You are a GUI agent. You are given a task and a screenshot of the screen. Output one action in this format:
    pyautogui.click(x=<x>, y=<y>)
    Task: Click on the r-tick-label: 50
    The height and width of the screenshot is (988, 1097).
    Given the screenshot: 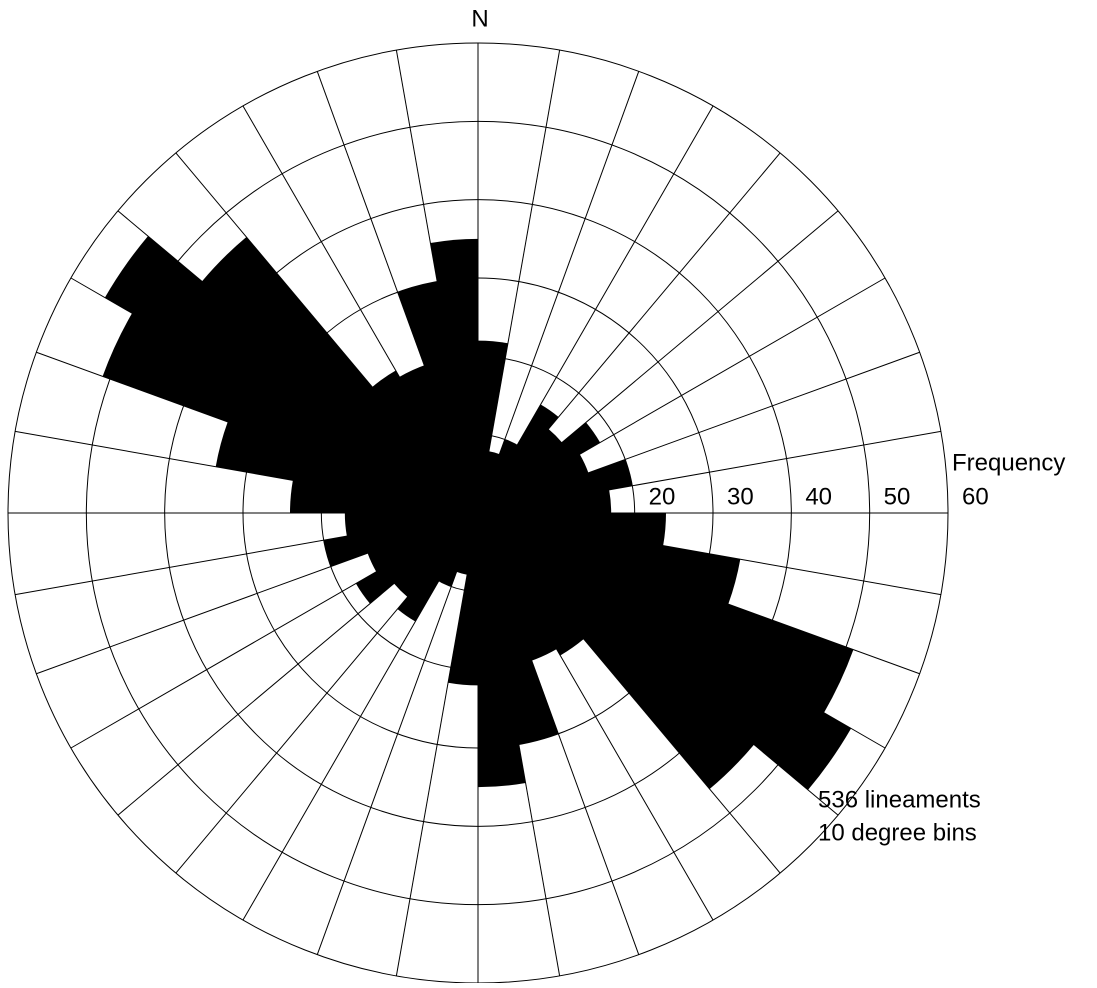 What is the action you would take?
    pyautogui.click(x=897, y=496)
    